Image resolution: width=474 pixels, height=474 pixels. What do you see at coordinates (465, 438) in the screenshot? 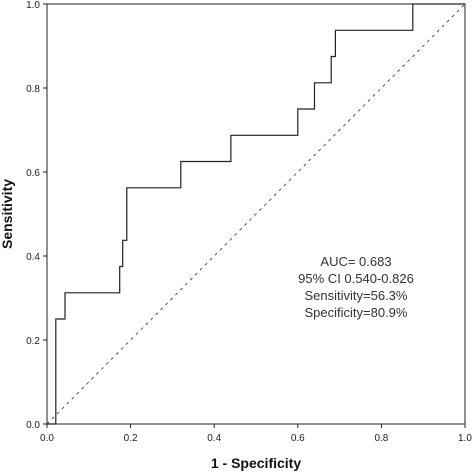
I see `x-tick-label: 1.0` at bounding box center [465, 438].